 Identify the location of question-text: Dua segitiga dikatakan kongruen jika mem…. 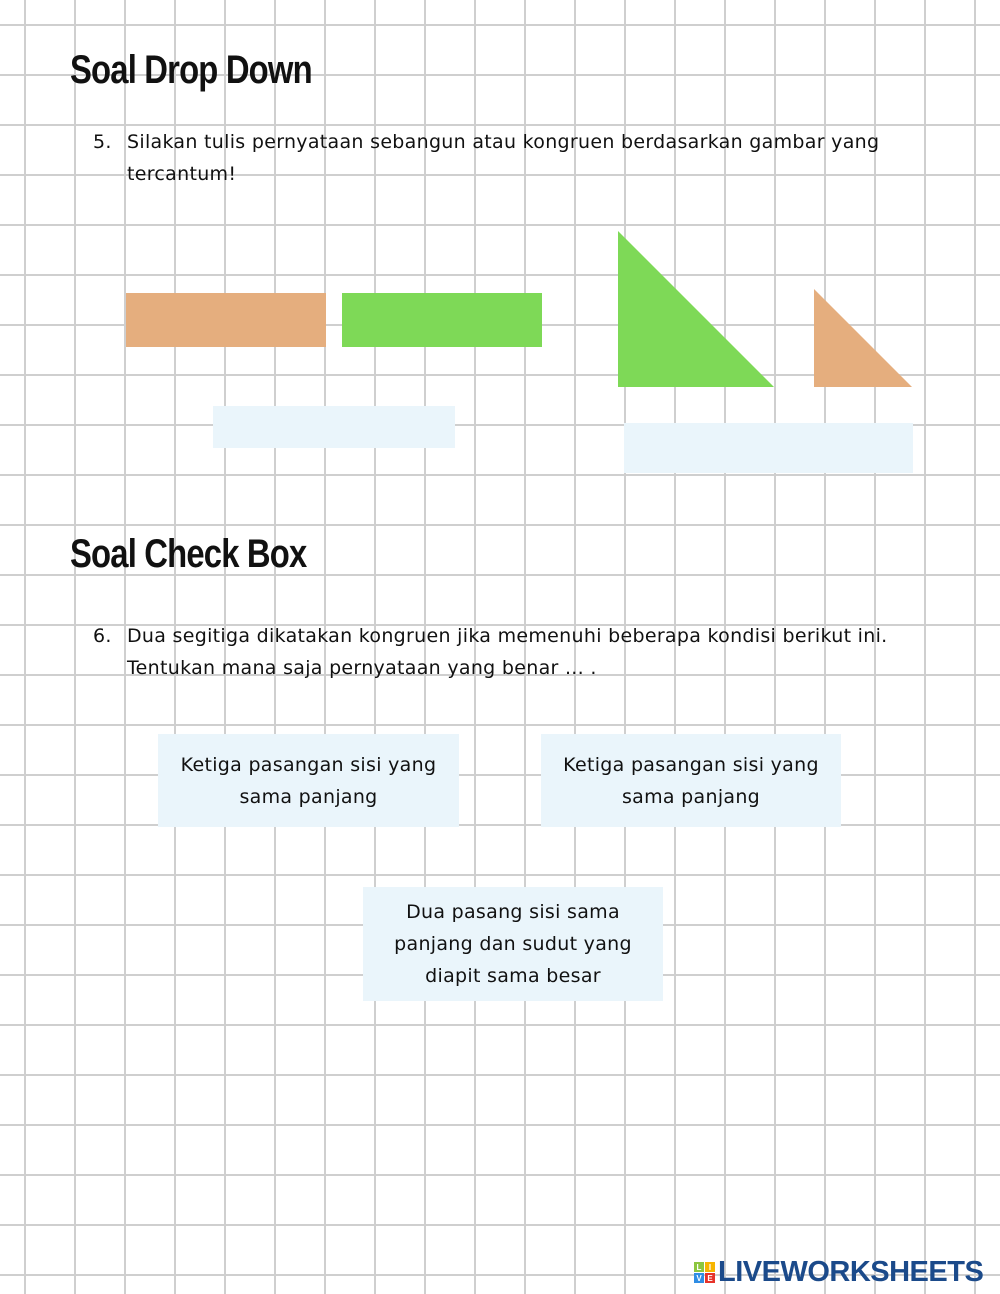
(507, 652).